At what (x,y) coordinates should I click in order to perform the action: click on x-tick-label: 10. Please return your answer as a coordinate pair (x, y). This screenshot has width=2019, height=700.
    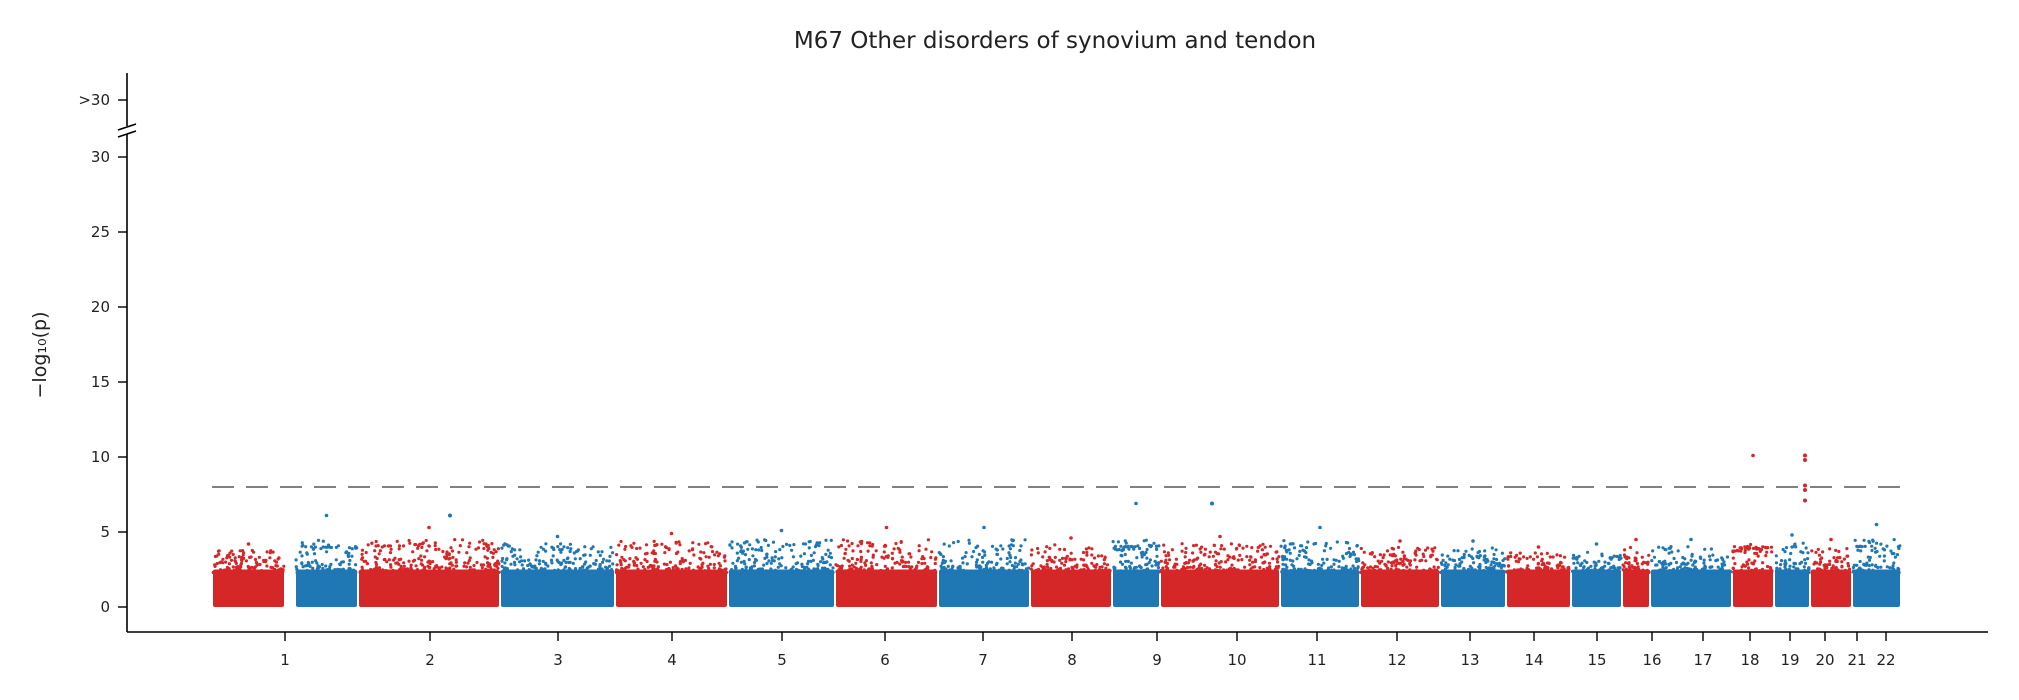
    Looking at the image, I should click on (1236, 660).